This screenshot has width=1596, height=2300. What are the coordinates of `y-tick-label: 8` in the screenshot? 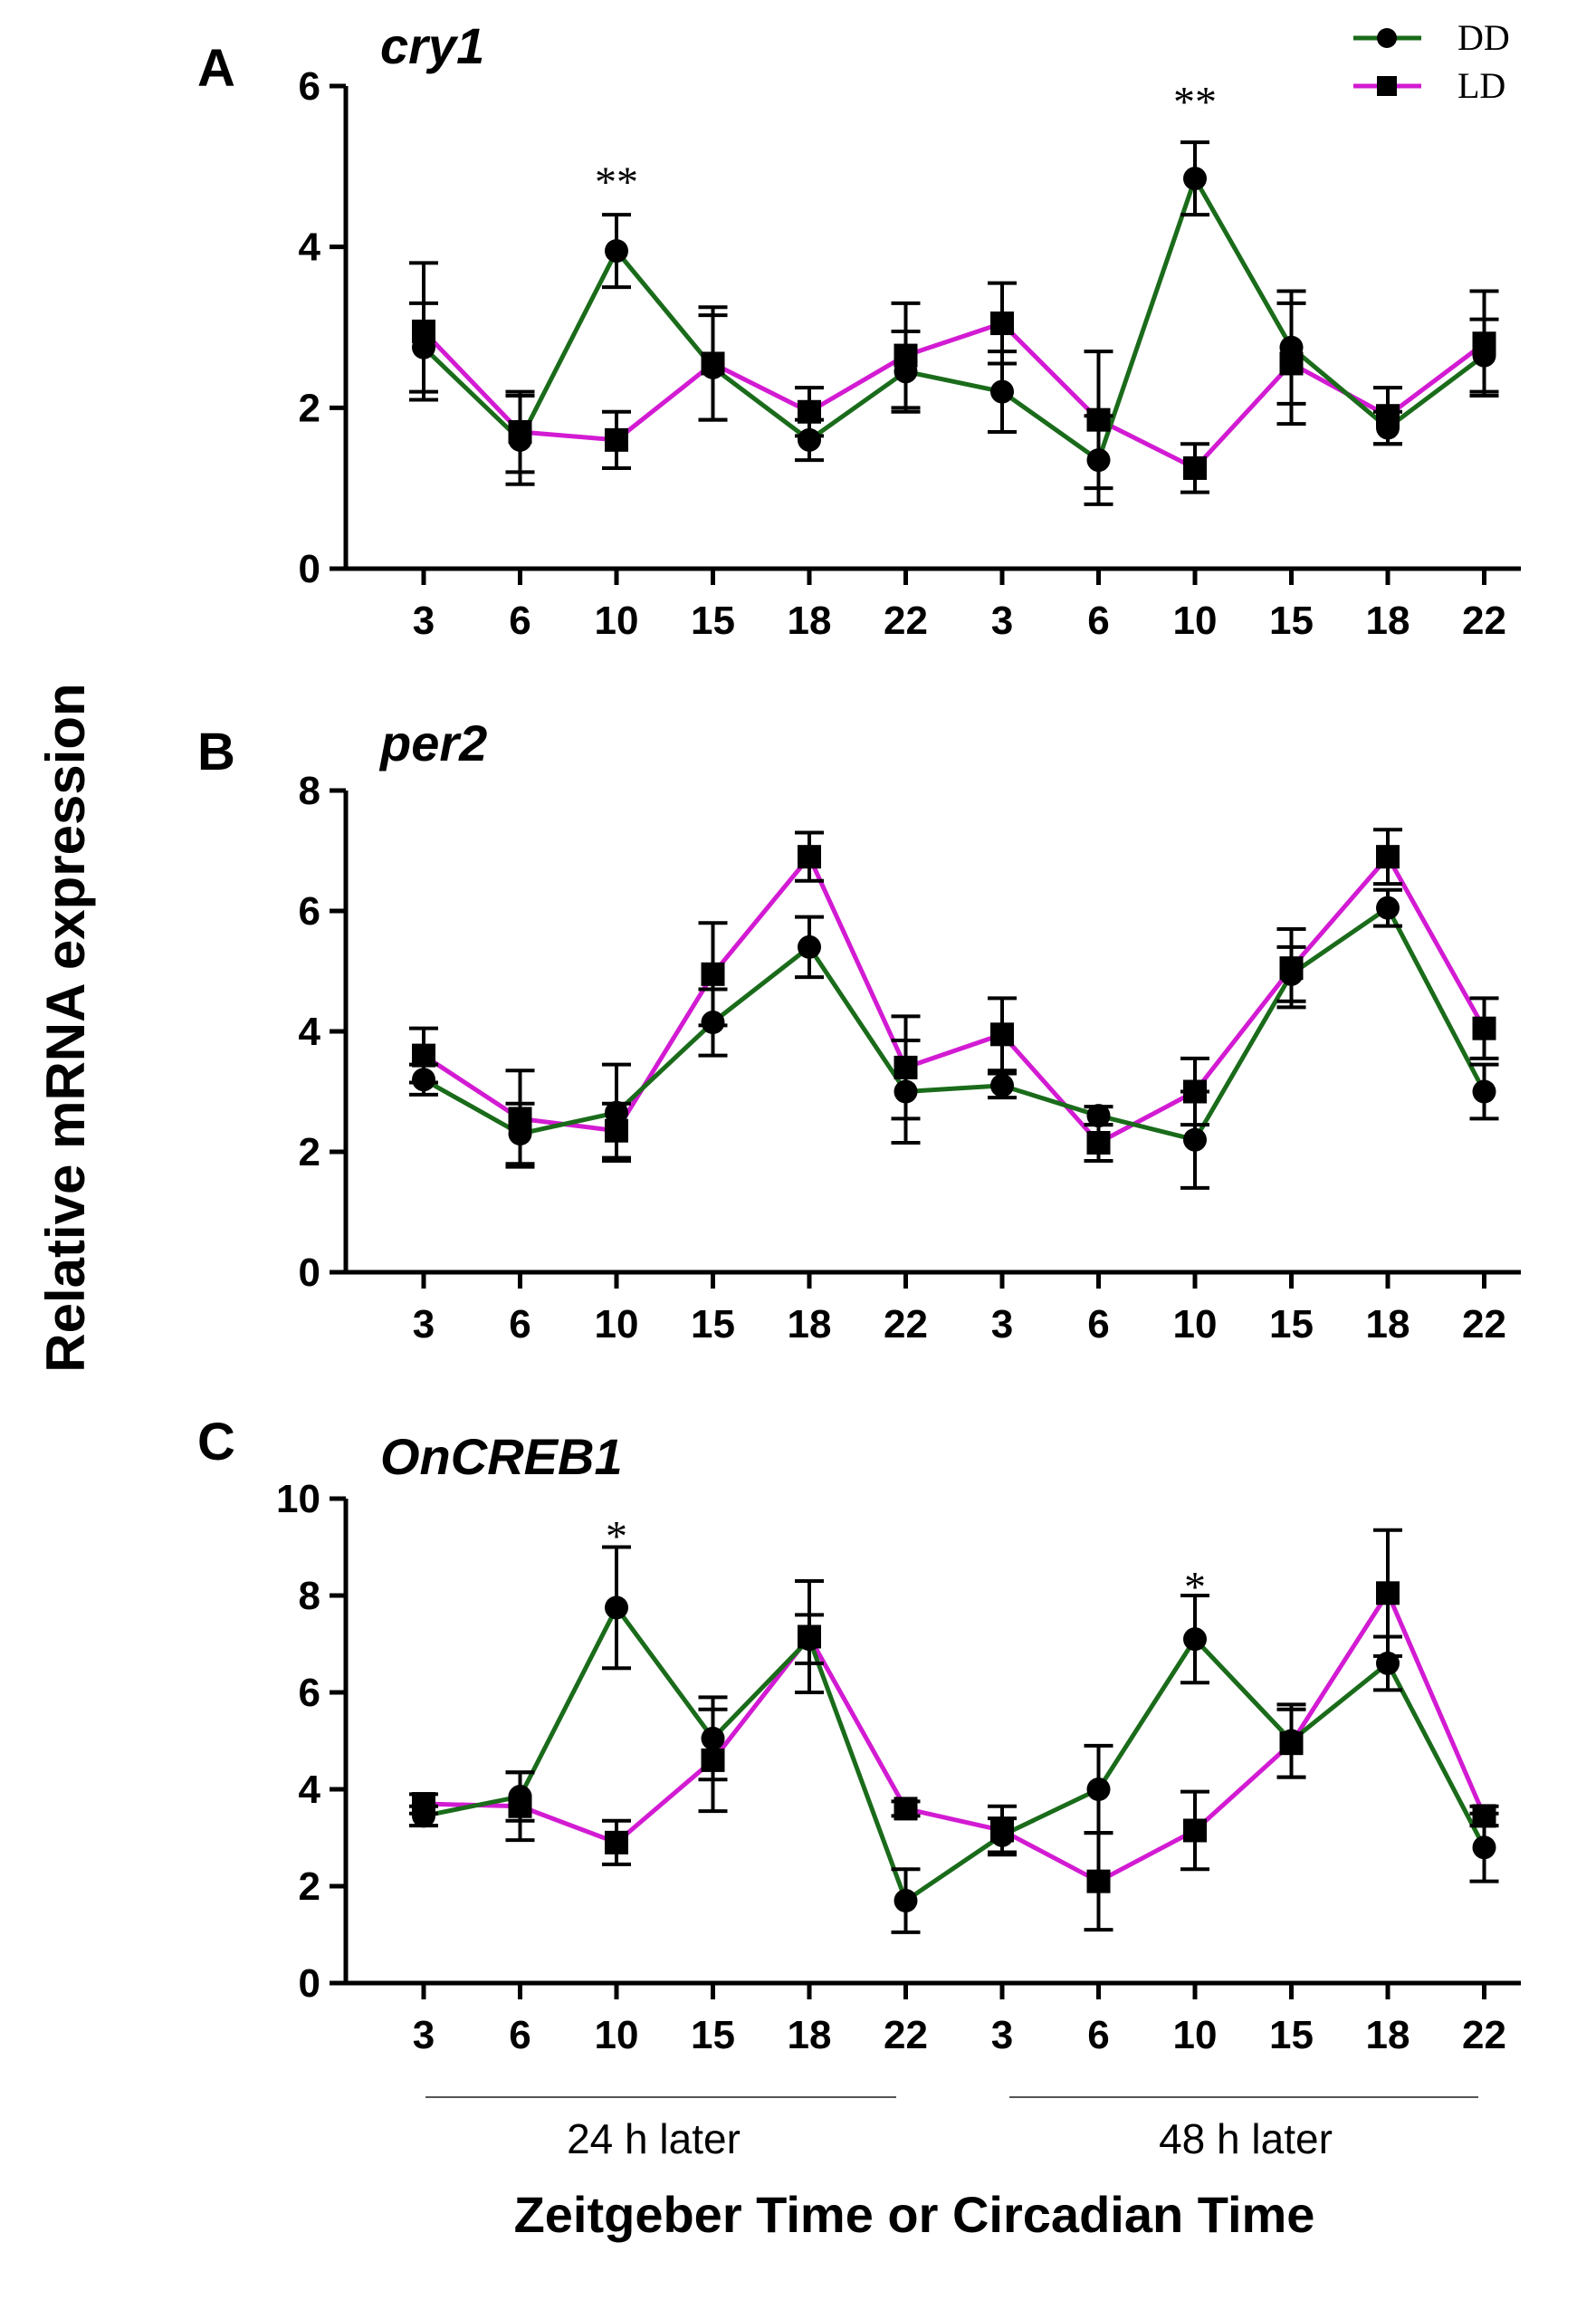 It's located at (309, 791).